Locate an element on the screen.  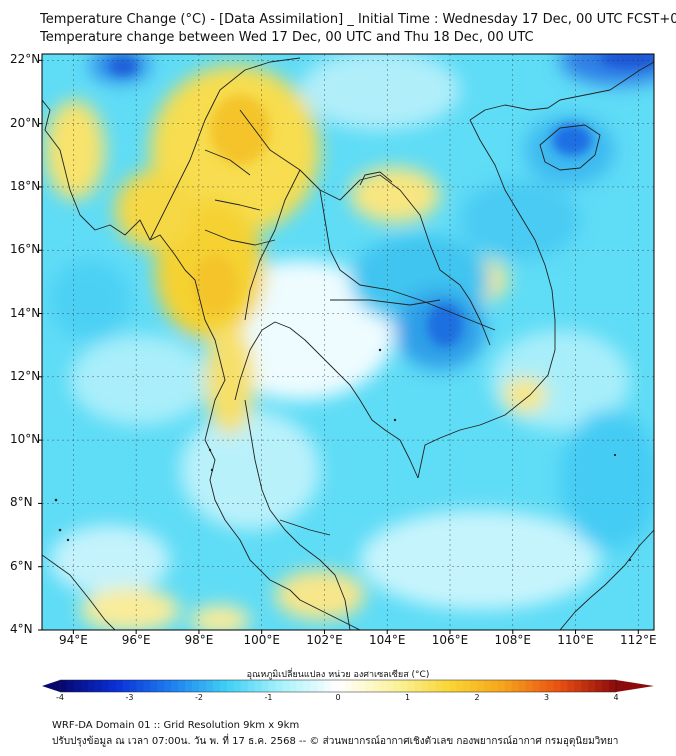
lat-label: 20°N is located at coordinates (25, 122).